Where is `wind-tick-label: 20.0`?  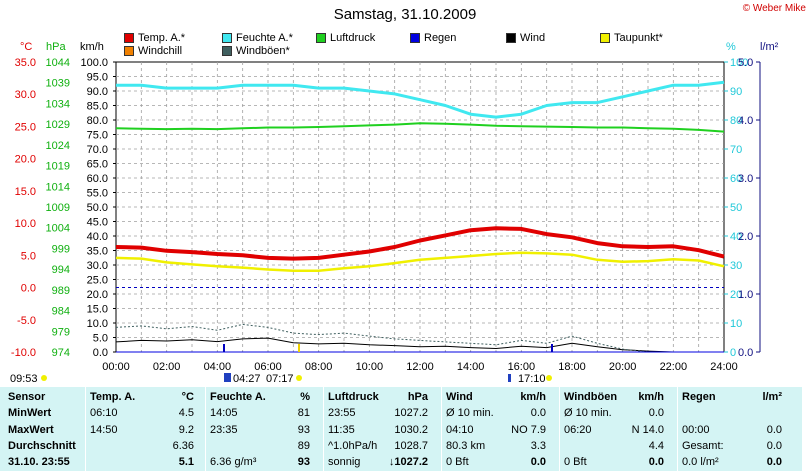
wind-tick-label: 20.0 is located at coordinates (97, 295).